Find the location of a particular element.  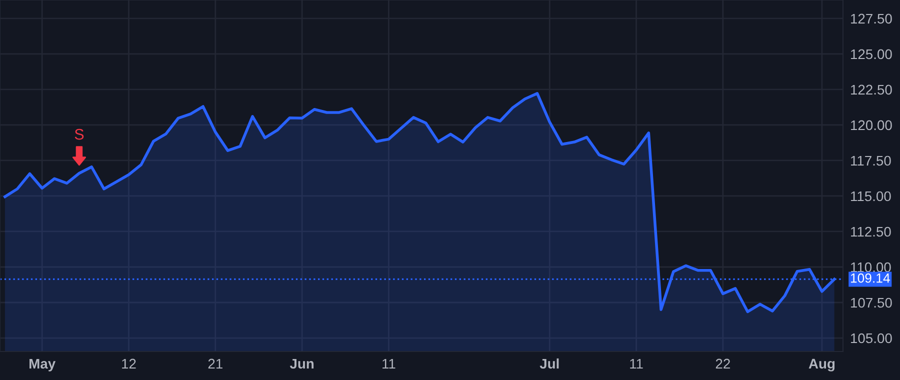

y-tick-label: 125.00 is located at coordinates (871, 54).